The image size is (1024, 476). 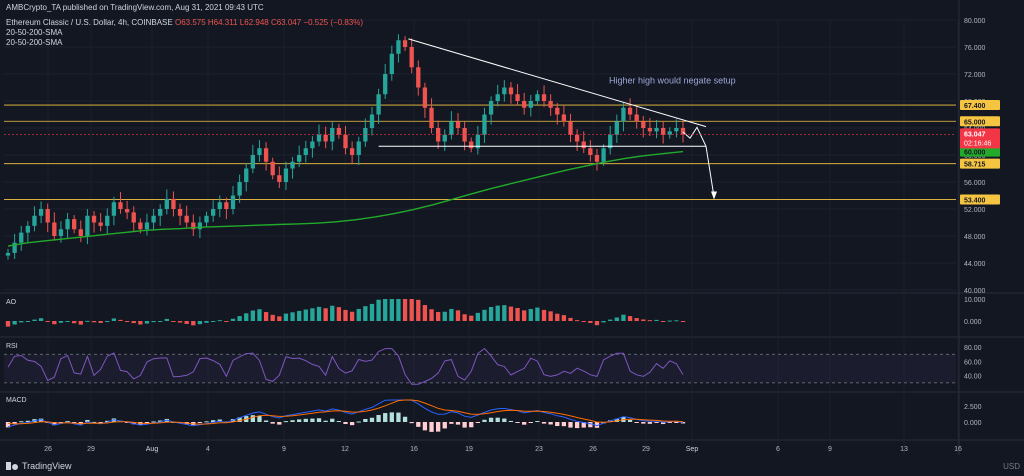 What do you see at coordinates (975, 291) in the screenshot?
I see `price-tick-label: 40.000` at bounding box center [975, 291].